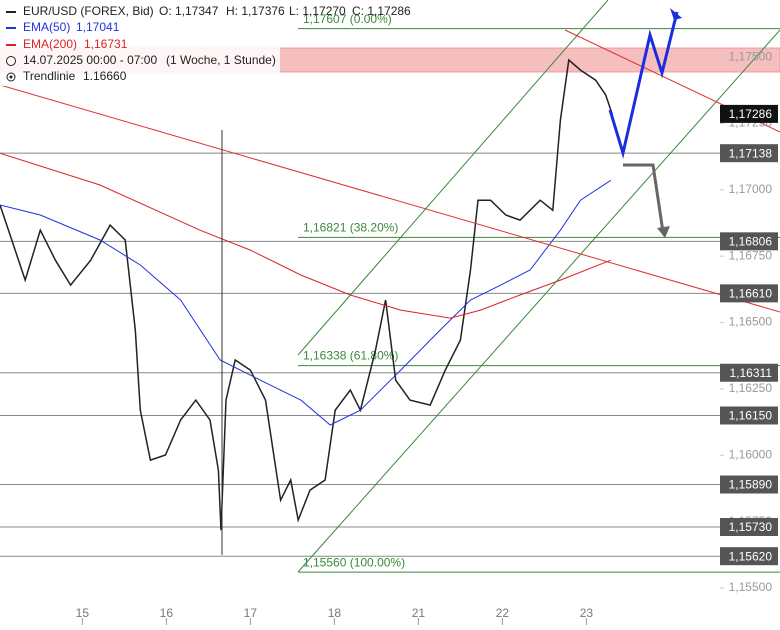 Image resolution: width=780 pixels, height=630 pixels. What do you see at coordinates (11, 61) in the screenshot?
I see `clock-icon` at bounding box center [11, 61].